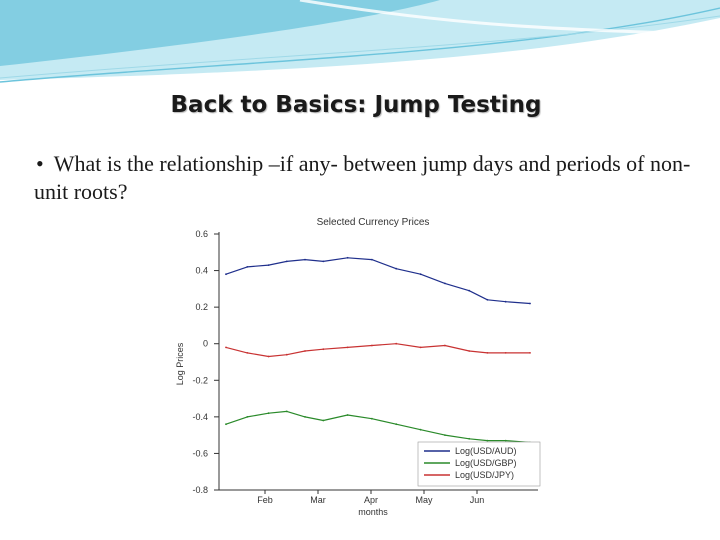 The height and width of the screenshot is (540, 720). I want to click on x-tick-label: Apr, so click(371, 500).